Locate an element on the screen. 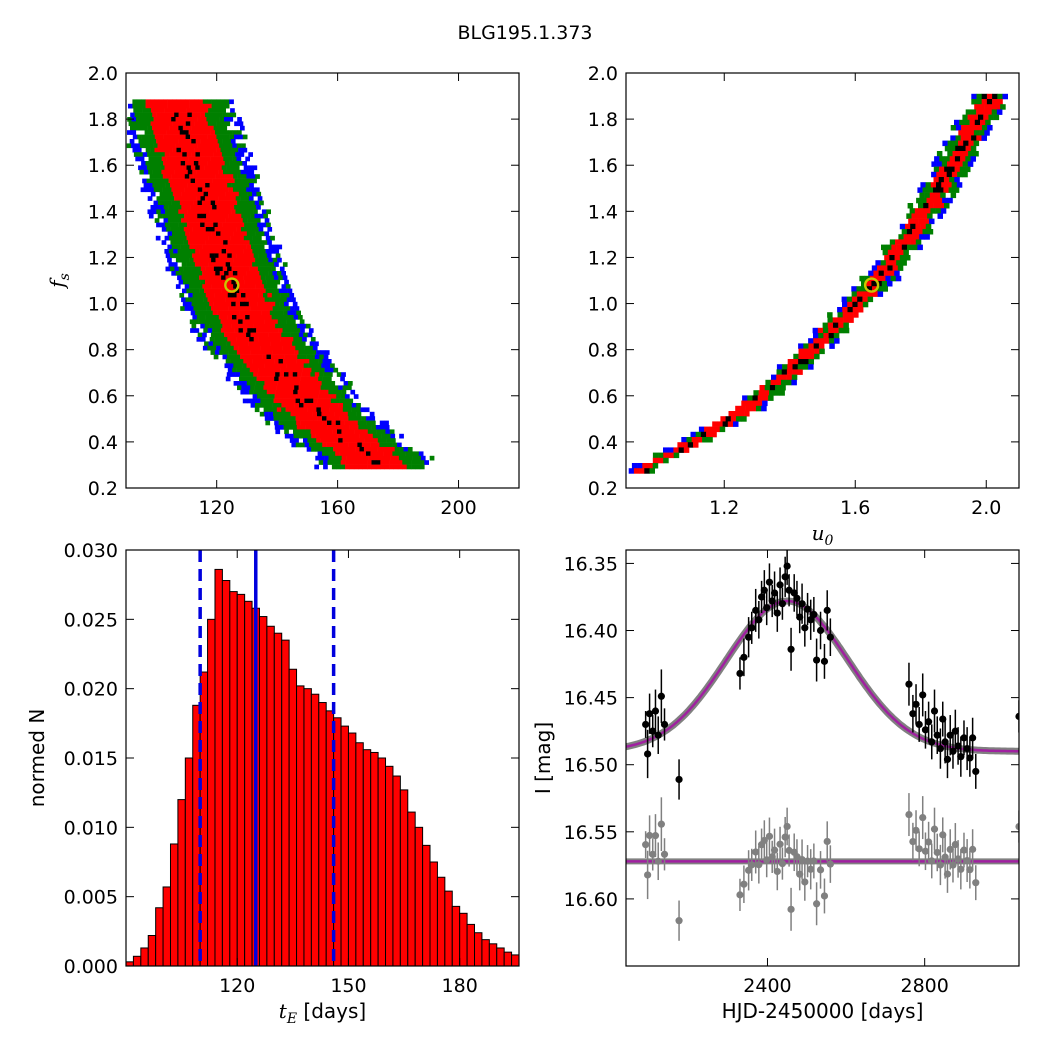 Image resolution: width=1050 pixels, height=1054 pixels. x-tick-label: 1.2 is located at coordinates (724, 508).